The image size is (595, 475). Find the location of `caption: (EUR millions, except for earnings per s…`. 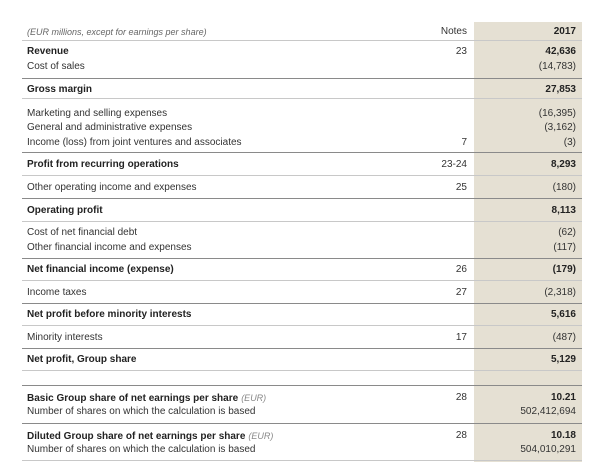

caption: (EUR millions, except for earnings per s… is located at coordinates (117, 32).